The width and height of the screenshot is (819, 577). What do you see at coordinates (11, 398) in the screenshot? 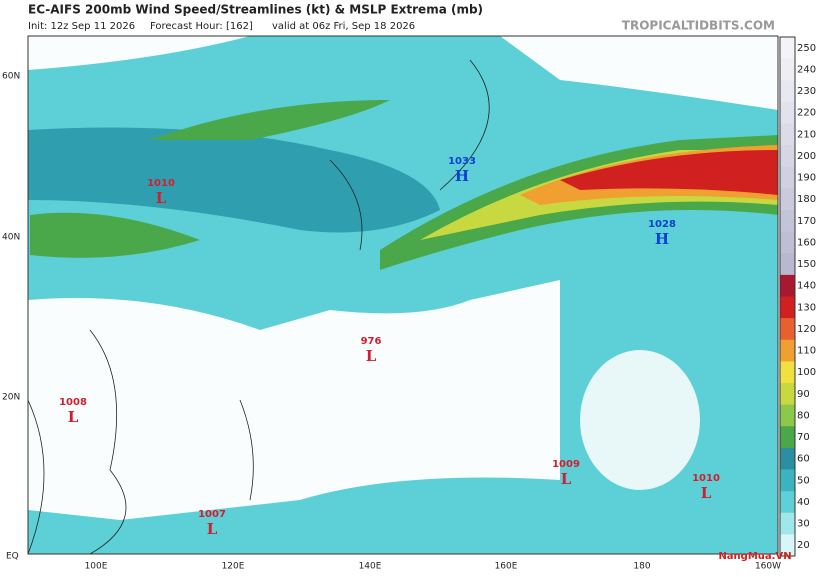
I see `lat-label: 20N` at bounding box center [11, 398].